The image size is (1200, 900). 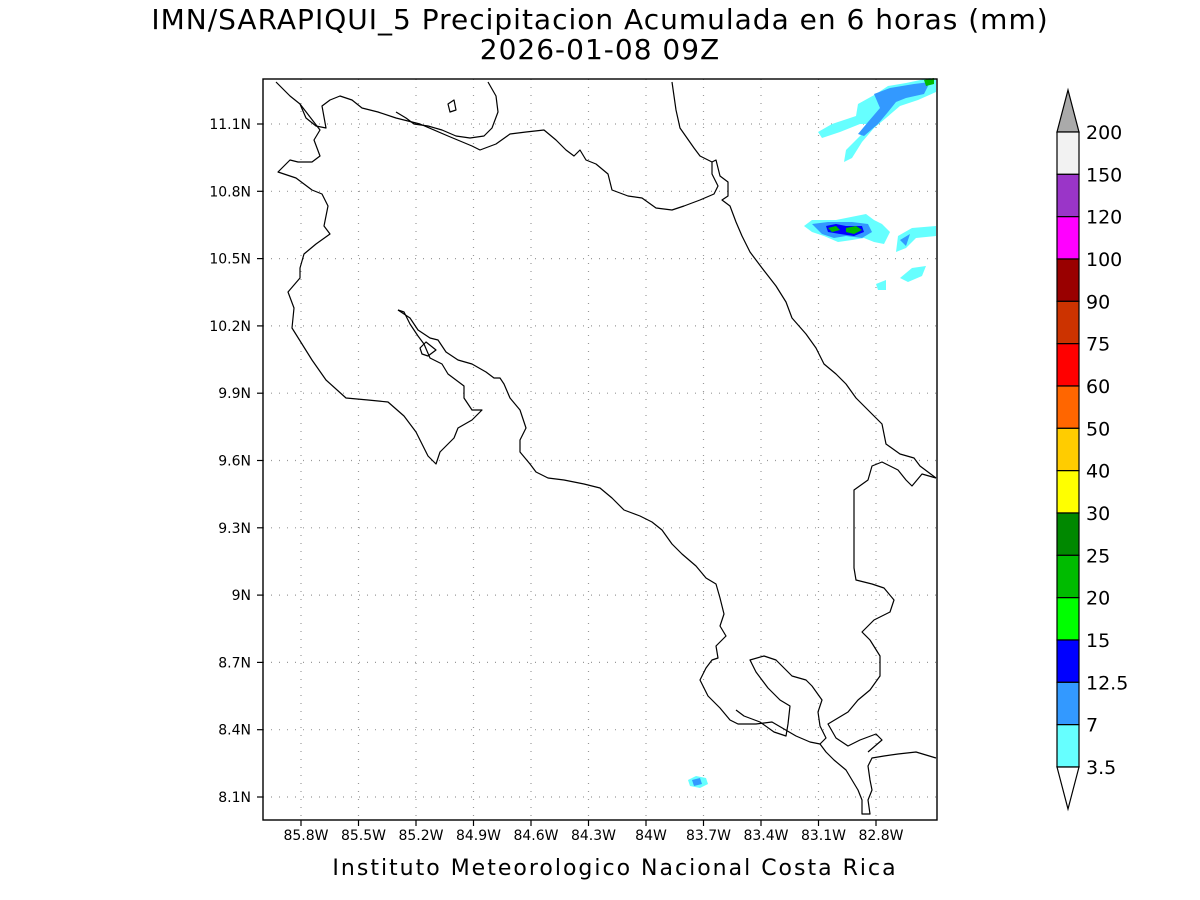 What do you see at coordinates (697, 782) in the screenshot?
I see `precip-patch-south-inner` at bounding box center [697, 782].